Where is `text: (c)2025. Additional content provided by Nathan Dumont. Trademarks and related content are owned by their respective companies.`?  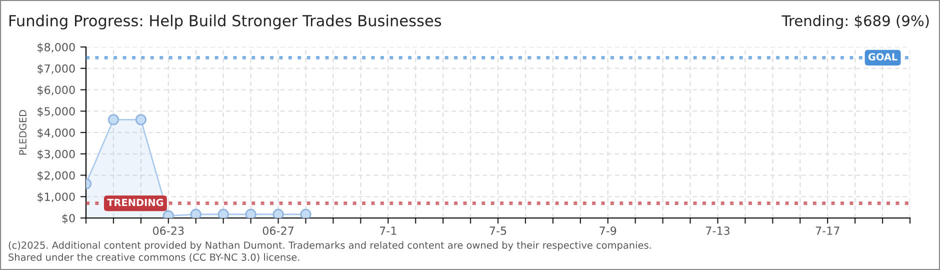
text: (c)2025. Additional content provided by Nathan Dumont. Trademarks and related content are owned by their respective companies. is located at coordinates (329, 246).